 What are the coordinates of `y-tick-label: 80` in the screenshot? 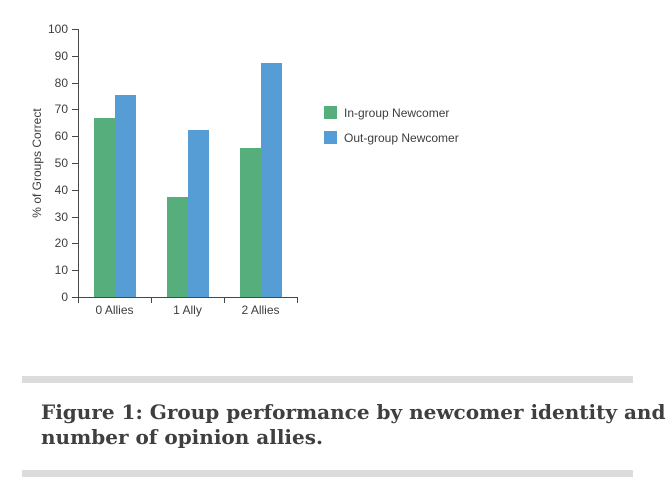 It's located at (61, 83).